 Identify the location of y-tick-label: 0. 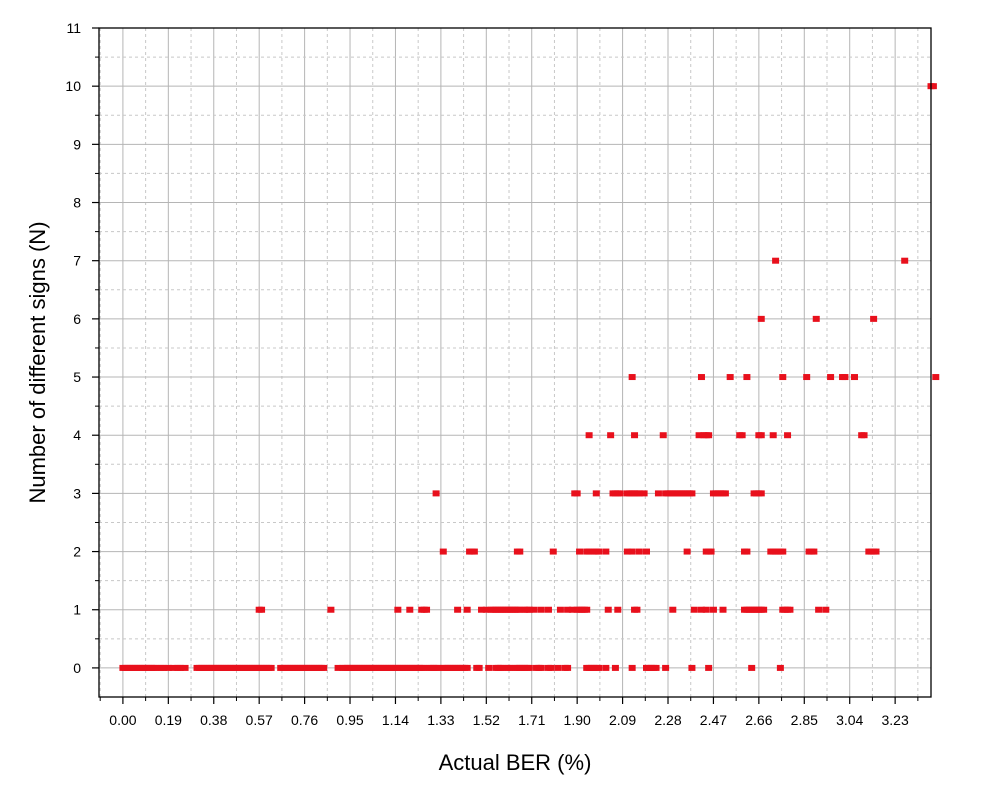
(77, 668).